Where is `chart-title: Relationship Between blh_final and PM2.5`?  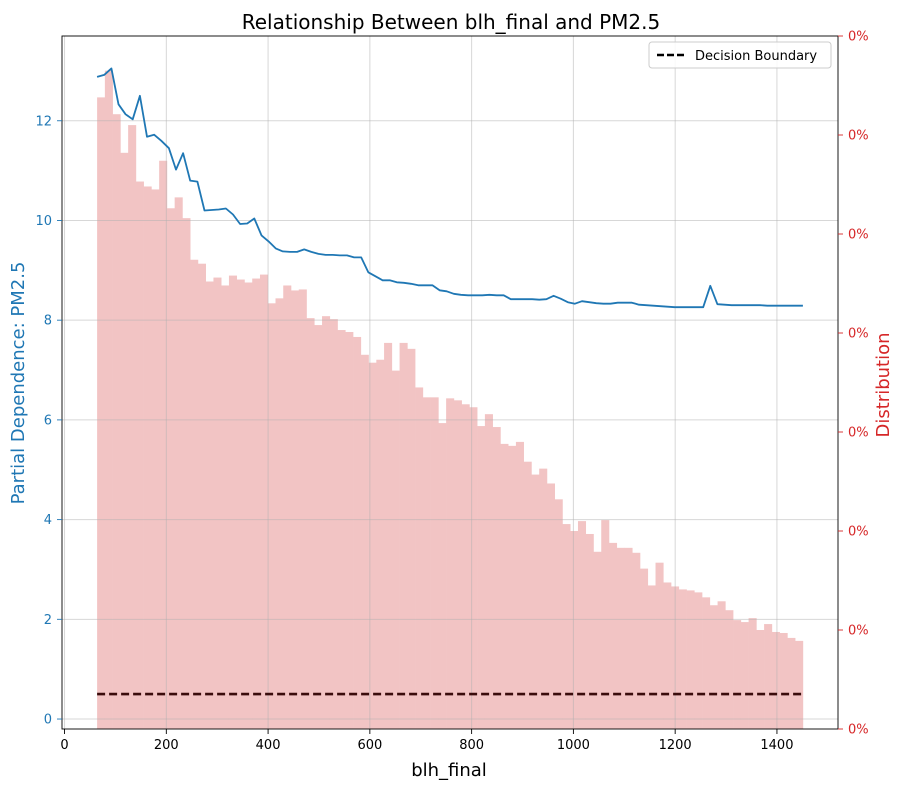
chart-title: Relationship Between blh_final and PM2.5 is located at coordinates (451, 22).